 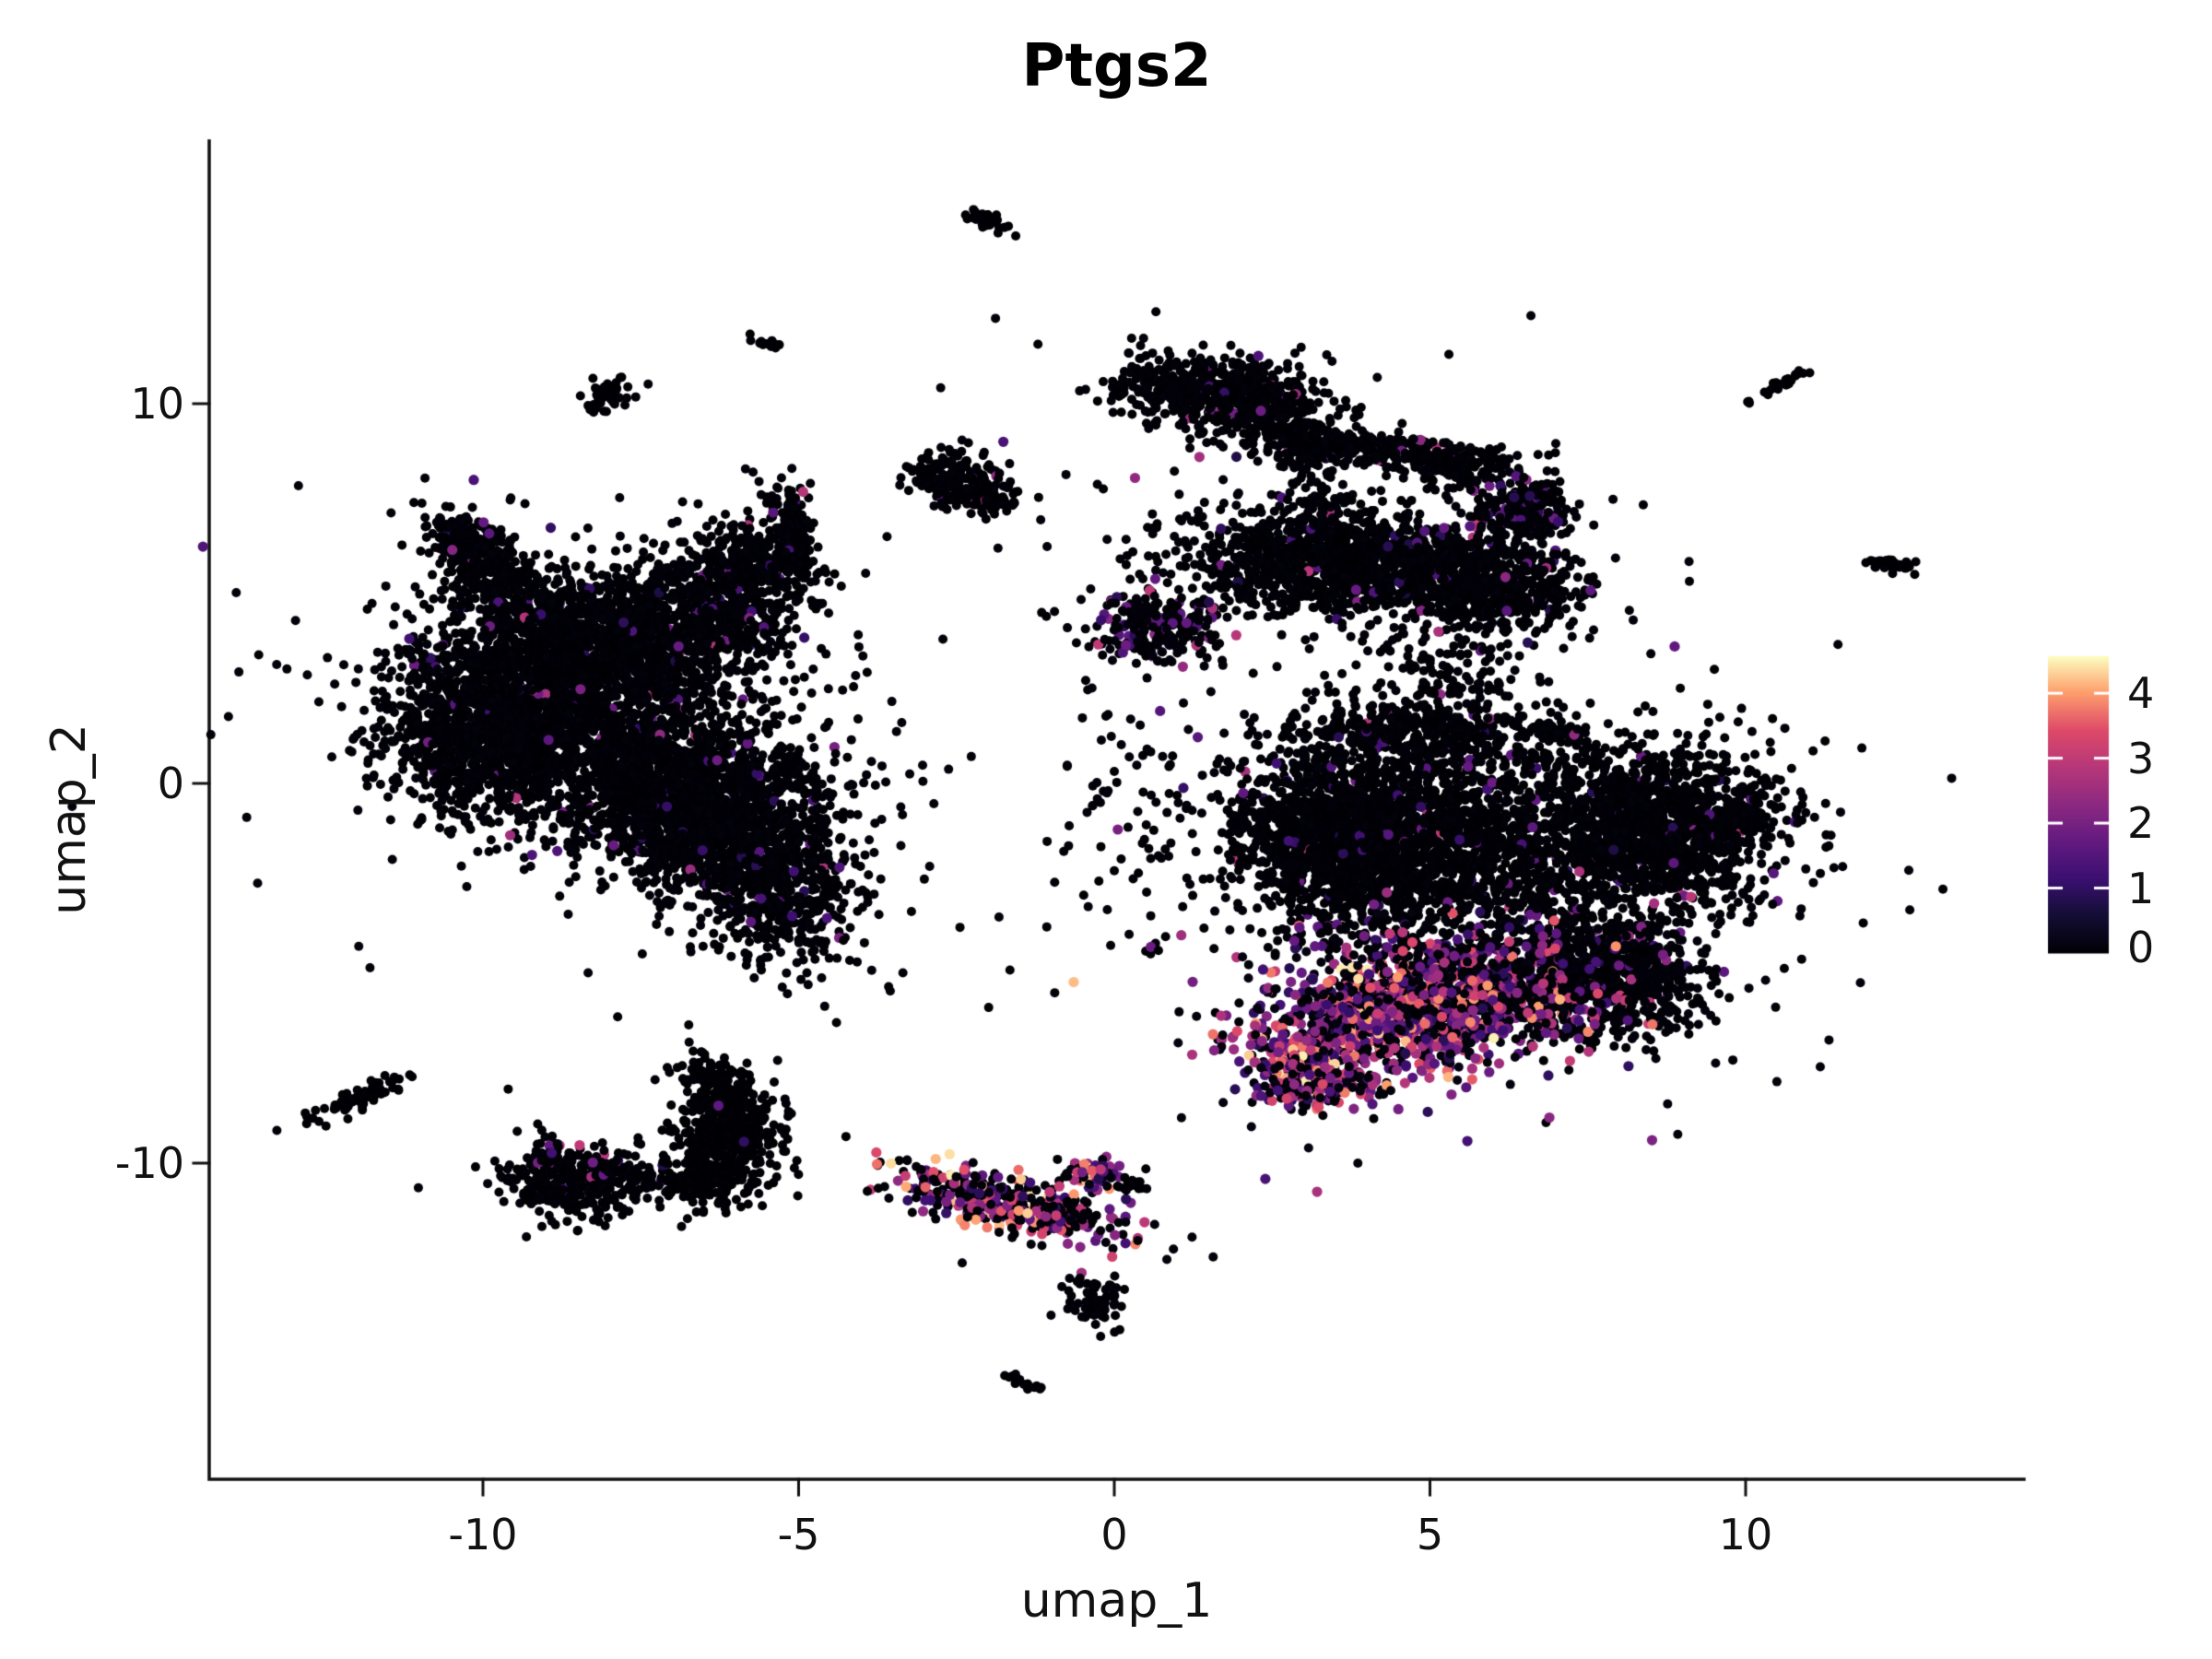 I want to click on x-tick-label: 0, so click(x=1114, y=1534).